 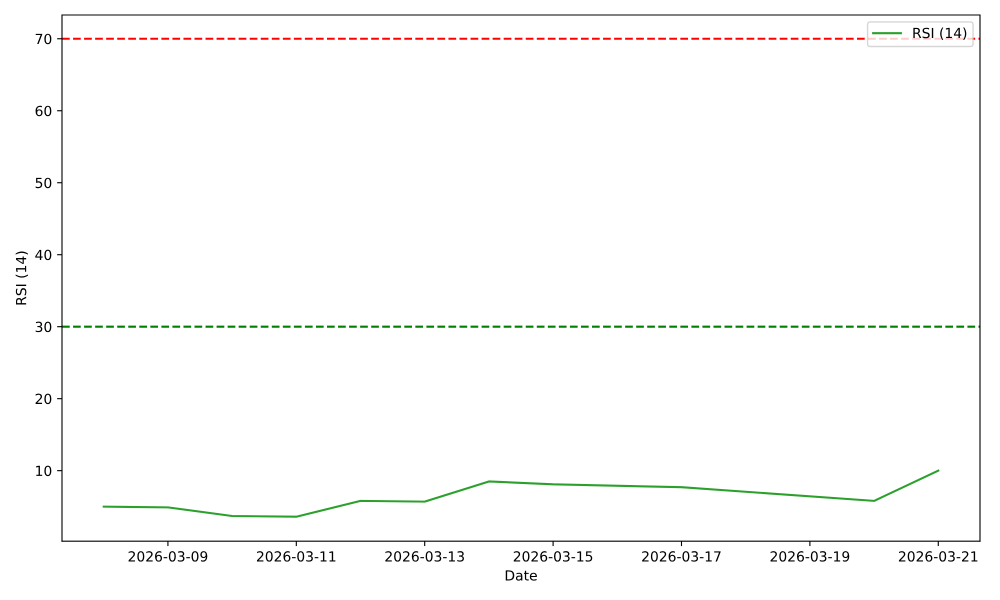 What do you see at coordinates (168, 556) in the screenshot?
I see `x-tick-label: 2026-03-09` at bounding box center [168, 556].